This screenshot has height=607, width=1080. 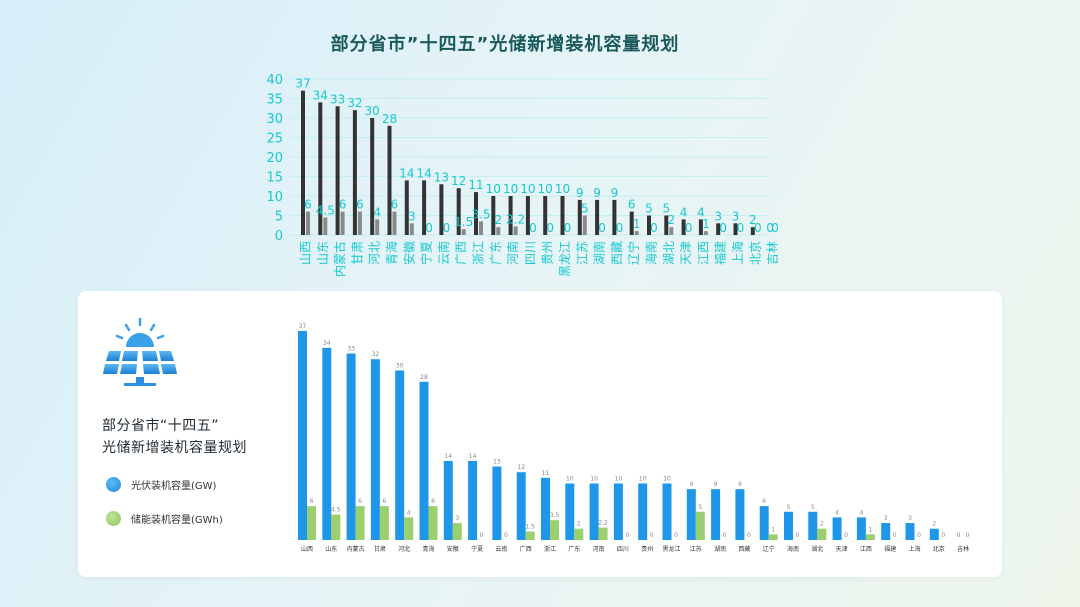 I want to click on top-y-tick-label: 25, so click(x=274, y=139).